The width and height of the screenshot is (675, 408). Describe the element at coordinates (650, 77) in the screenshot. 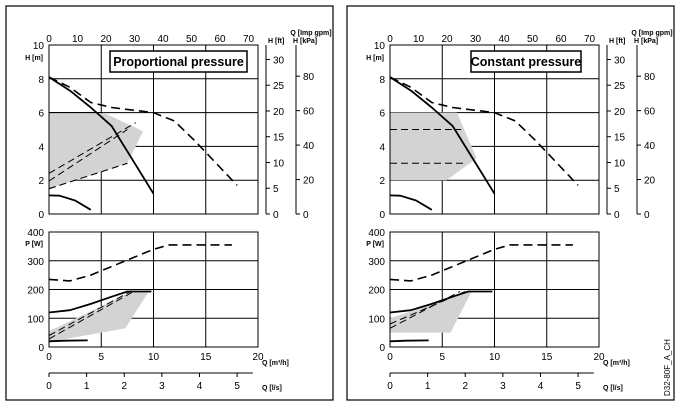

I see `head-kpa-tick-label: 80` at that location.